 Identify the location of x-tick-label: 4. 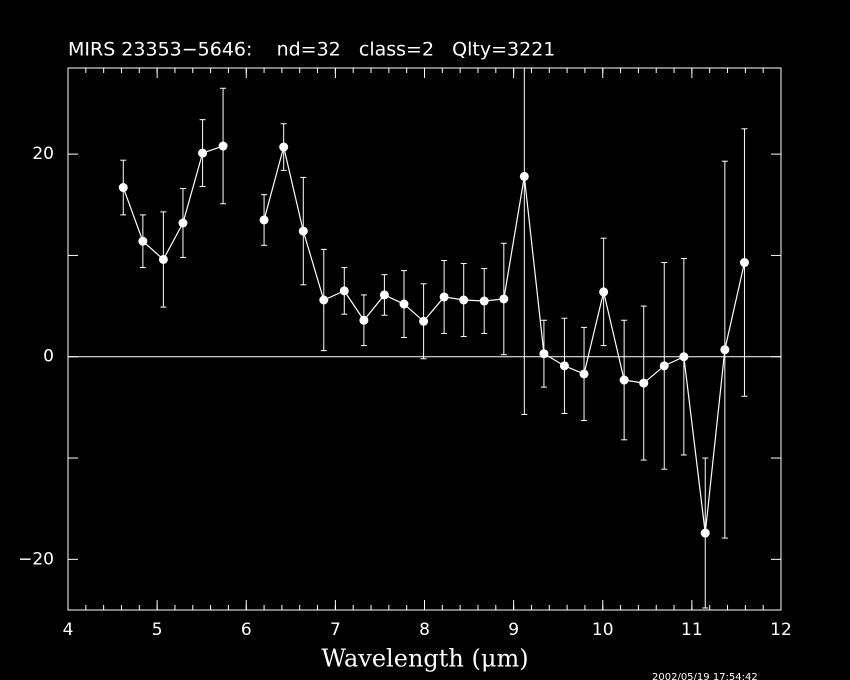
(68, 630).